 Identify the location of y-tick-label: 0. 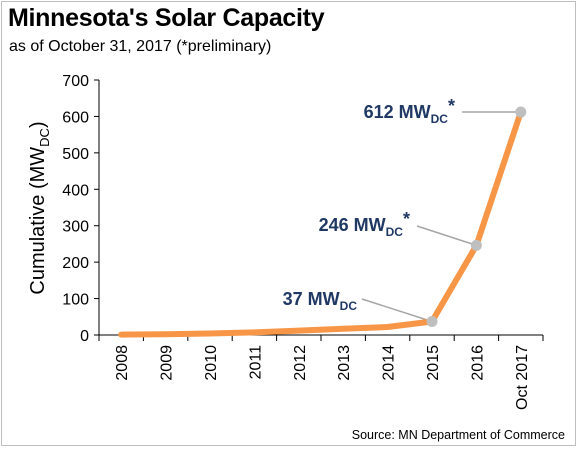
(84, 336).